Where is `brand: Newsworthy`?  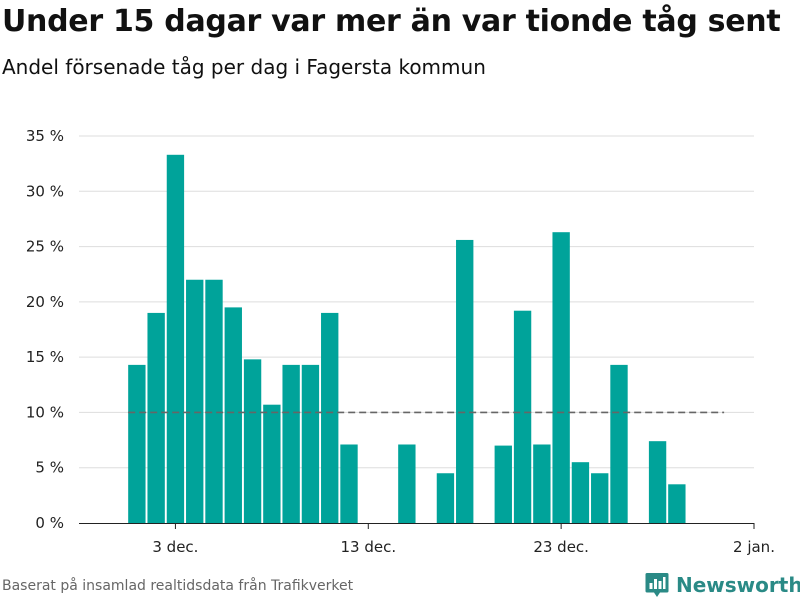
brand: Newsworthy is located at coordinates (722, 585).